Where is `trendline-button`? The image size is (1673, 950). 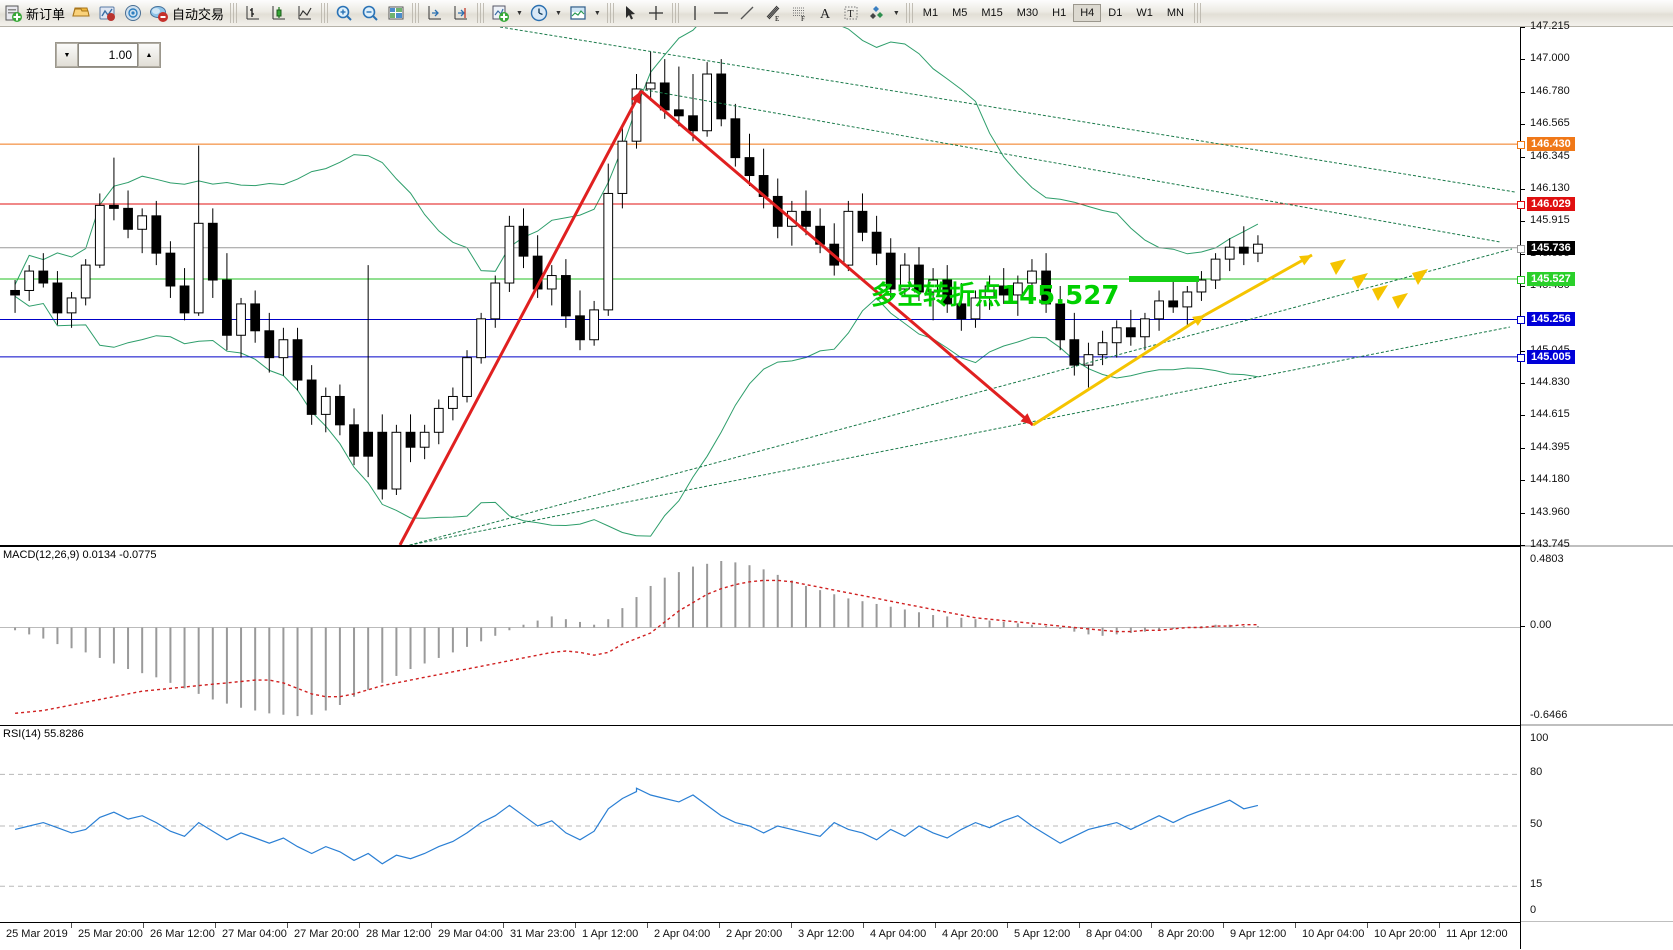
trendline-button is located at coordinates (747, 13).